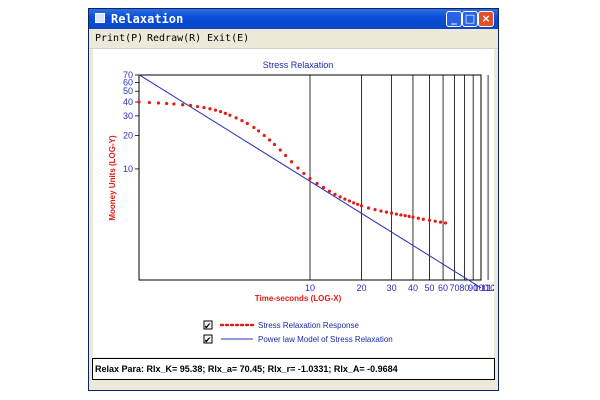 This screenshot has width=600, height=400. What do you see at coordinates (128, 91) in the screenshot?
I see `y-tick-label: 50` at bounding box center [128, 91].